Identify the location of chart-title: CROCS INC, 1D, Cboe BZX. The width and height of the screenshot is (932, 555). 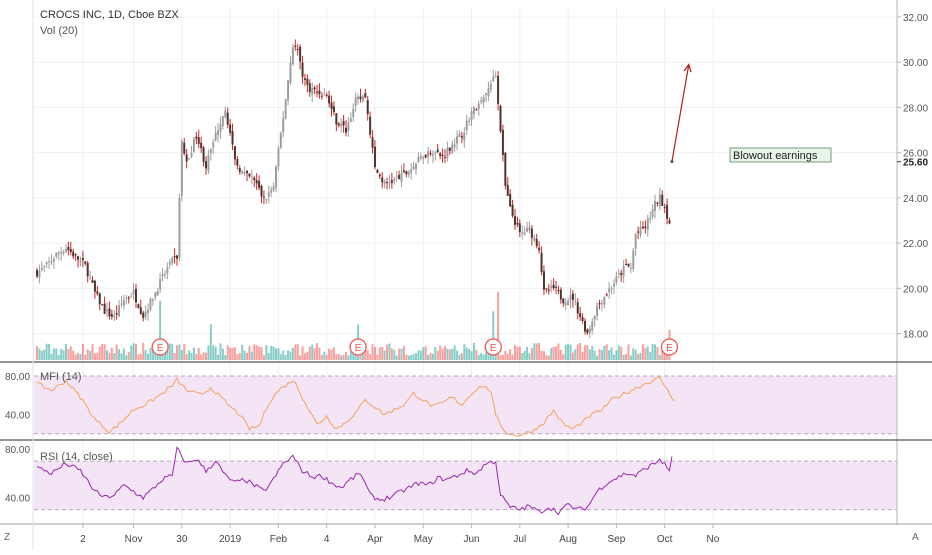
(109, 15).